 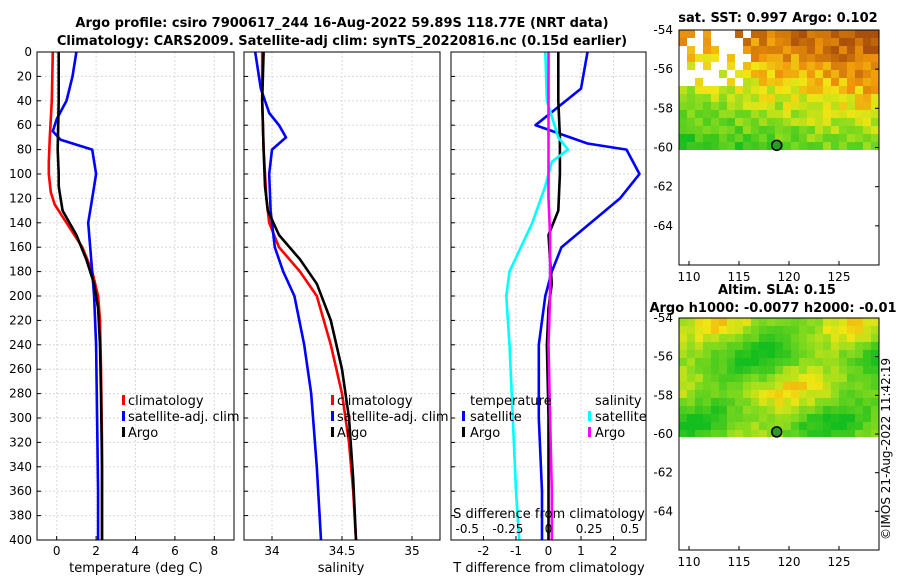 What do you see at coordinates (271, 551) in the screenshot?
I see `x-tick-label: 34` at bounding box center [271, 551].